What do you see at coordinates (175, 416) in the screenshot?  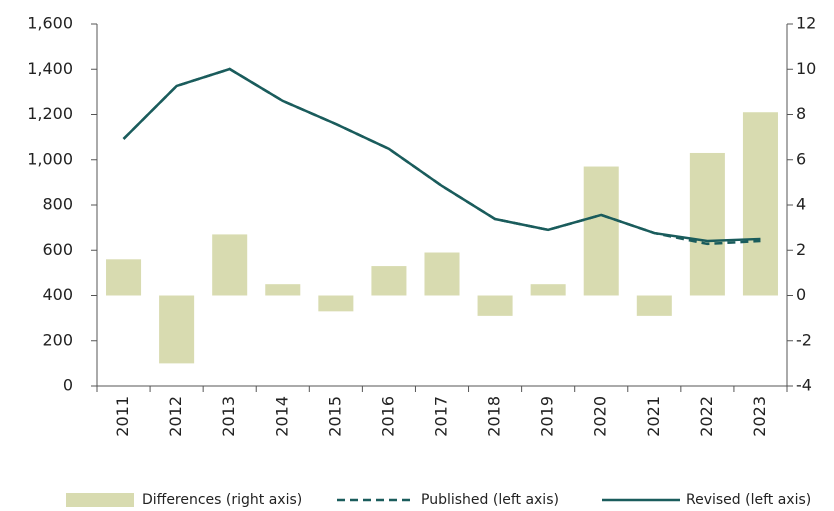 I see `x-tick-label: 2012` at bounding box center [175, 416].